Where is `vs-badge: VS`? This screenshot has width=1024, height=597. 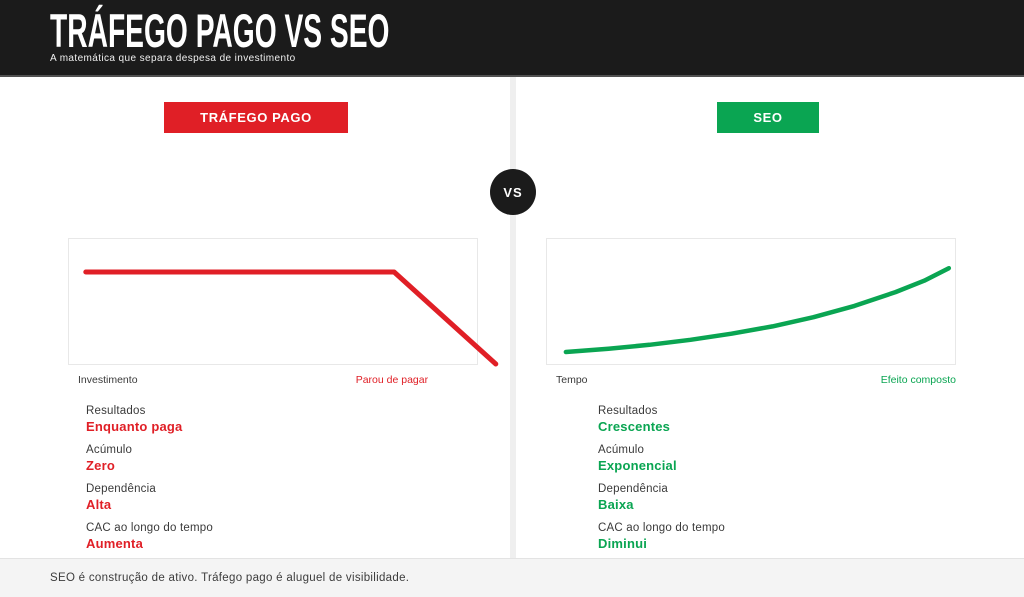 vs-badge: VS is located at coordinates (513, 192).